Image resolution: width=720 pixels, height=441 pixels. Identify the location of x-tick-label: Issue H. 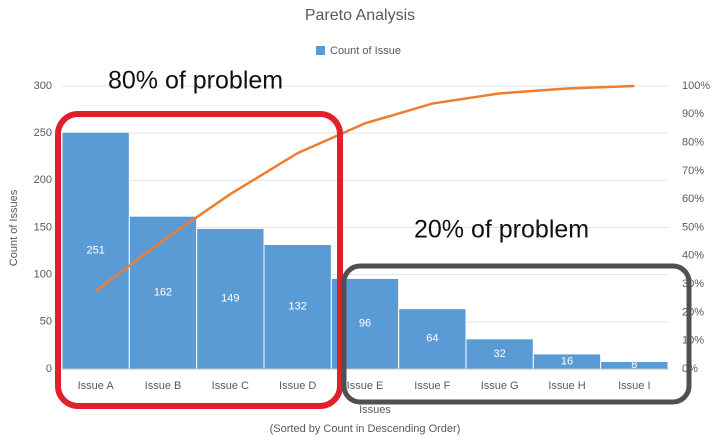
(566, 386).